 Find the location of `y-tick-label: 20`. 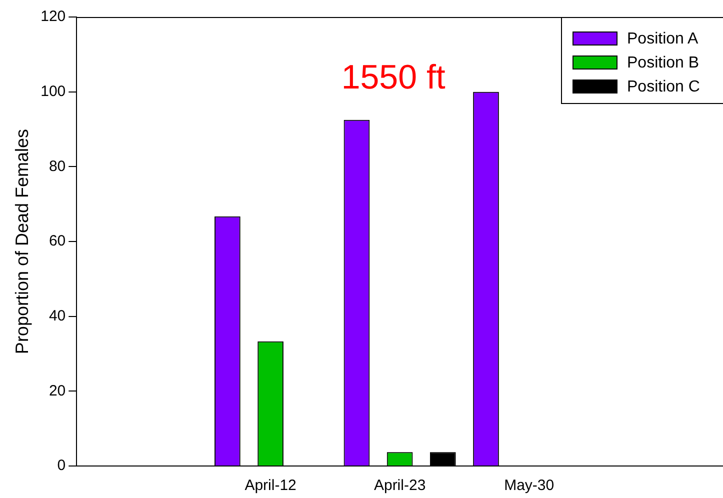

y-tick-label: 20 is located at coordinates (57, 391).